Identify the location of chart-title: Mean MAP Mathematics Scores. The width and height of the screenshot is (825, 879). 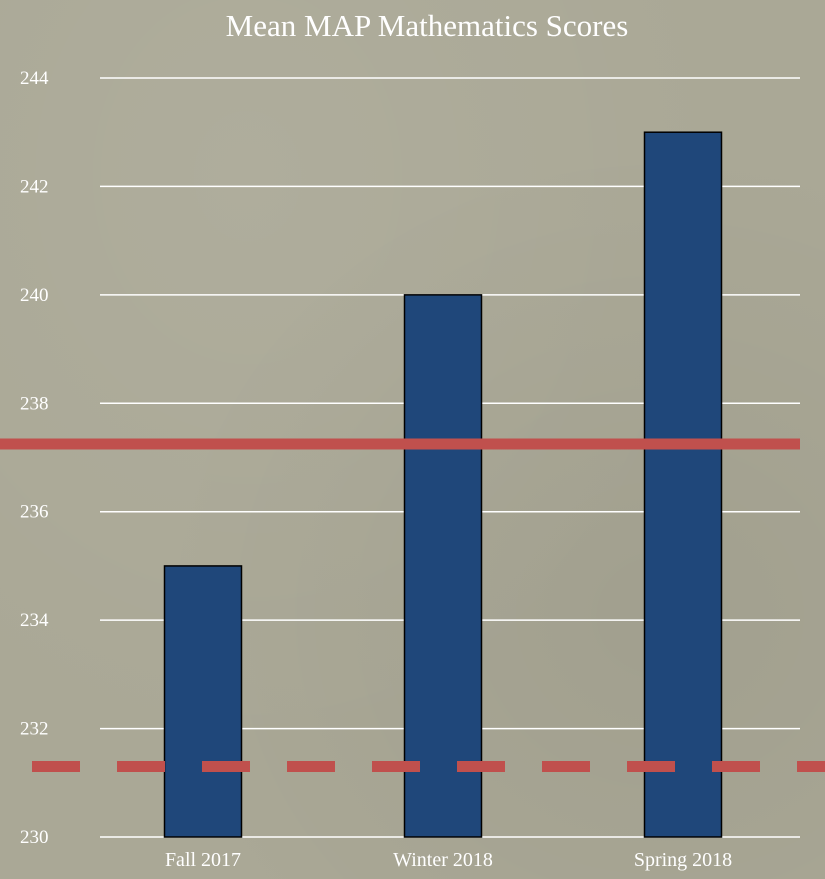
(427, 25).